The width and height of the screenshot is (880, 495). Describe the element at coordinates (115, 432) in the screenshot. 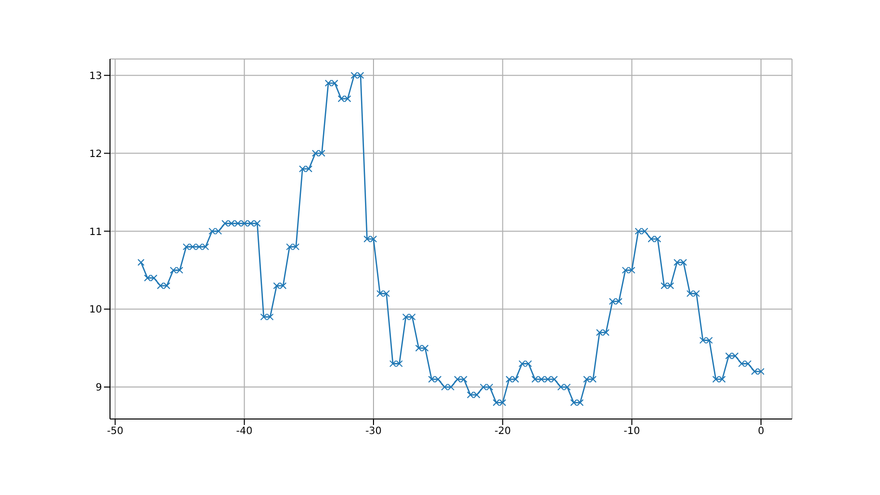

I see `x-tick-label: -50` at that location.